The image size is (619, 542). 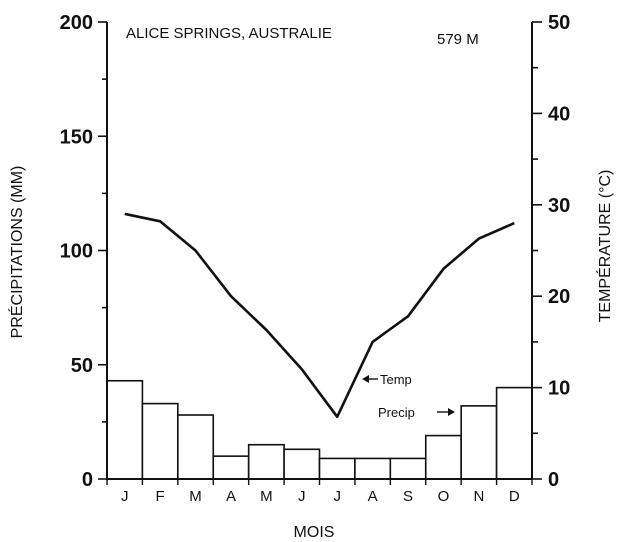 What do you see at coordinates (604, 246) in the screenshot?
I see `y-axis-title-right: TEMPÉRATURE (°C)` at bounding box center [604, 246].